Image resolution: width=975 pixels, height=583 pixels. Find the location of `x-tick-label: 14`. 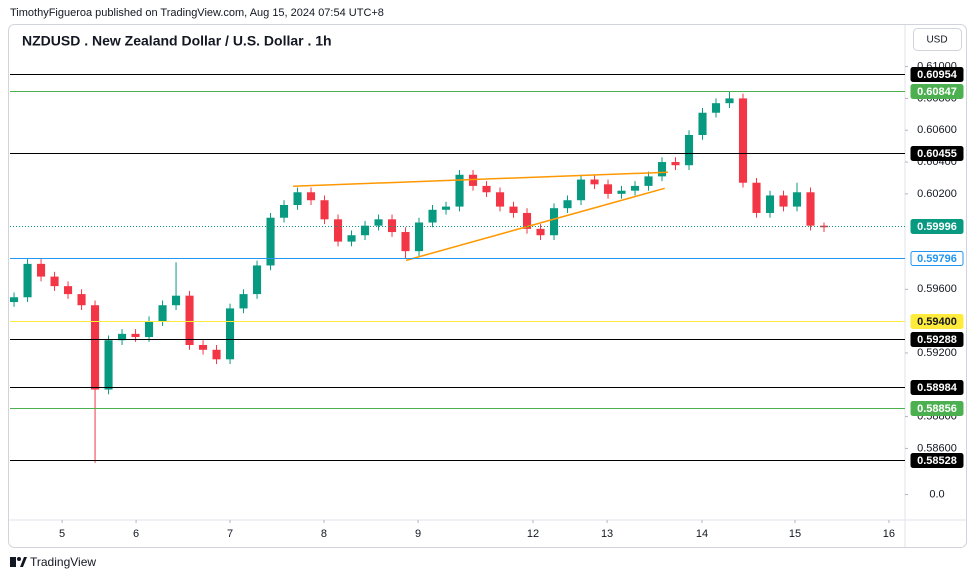

x-tick-label: 14 is located at coordinates (702, 534).